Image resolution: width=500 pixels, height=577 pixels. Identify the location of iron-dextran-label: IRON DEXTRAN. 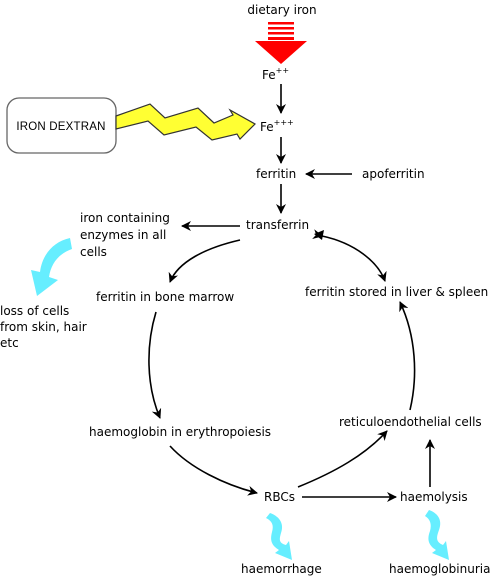
(60, 127).